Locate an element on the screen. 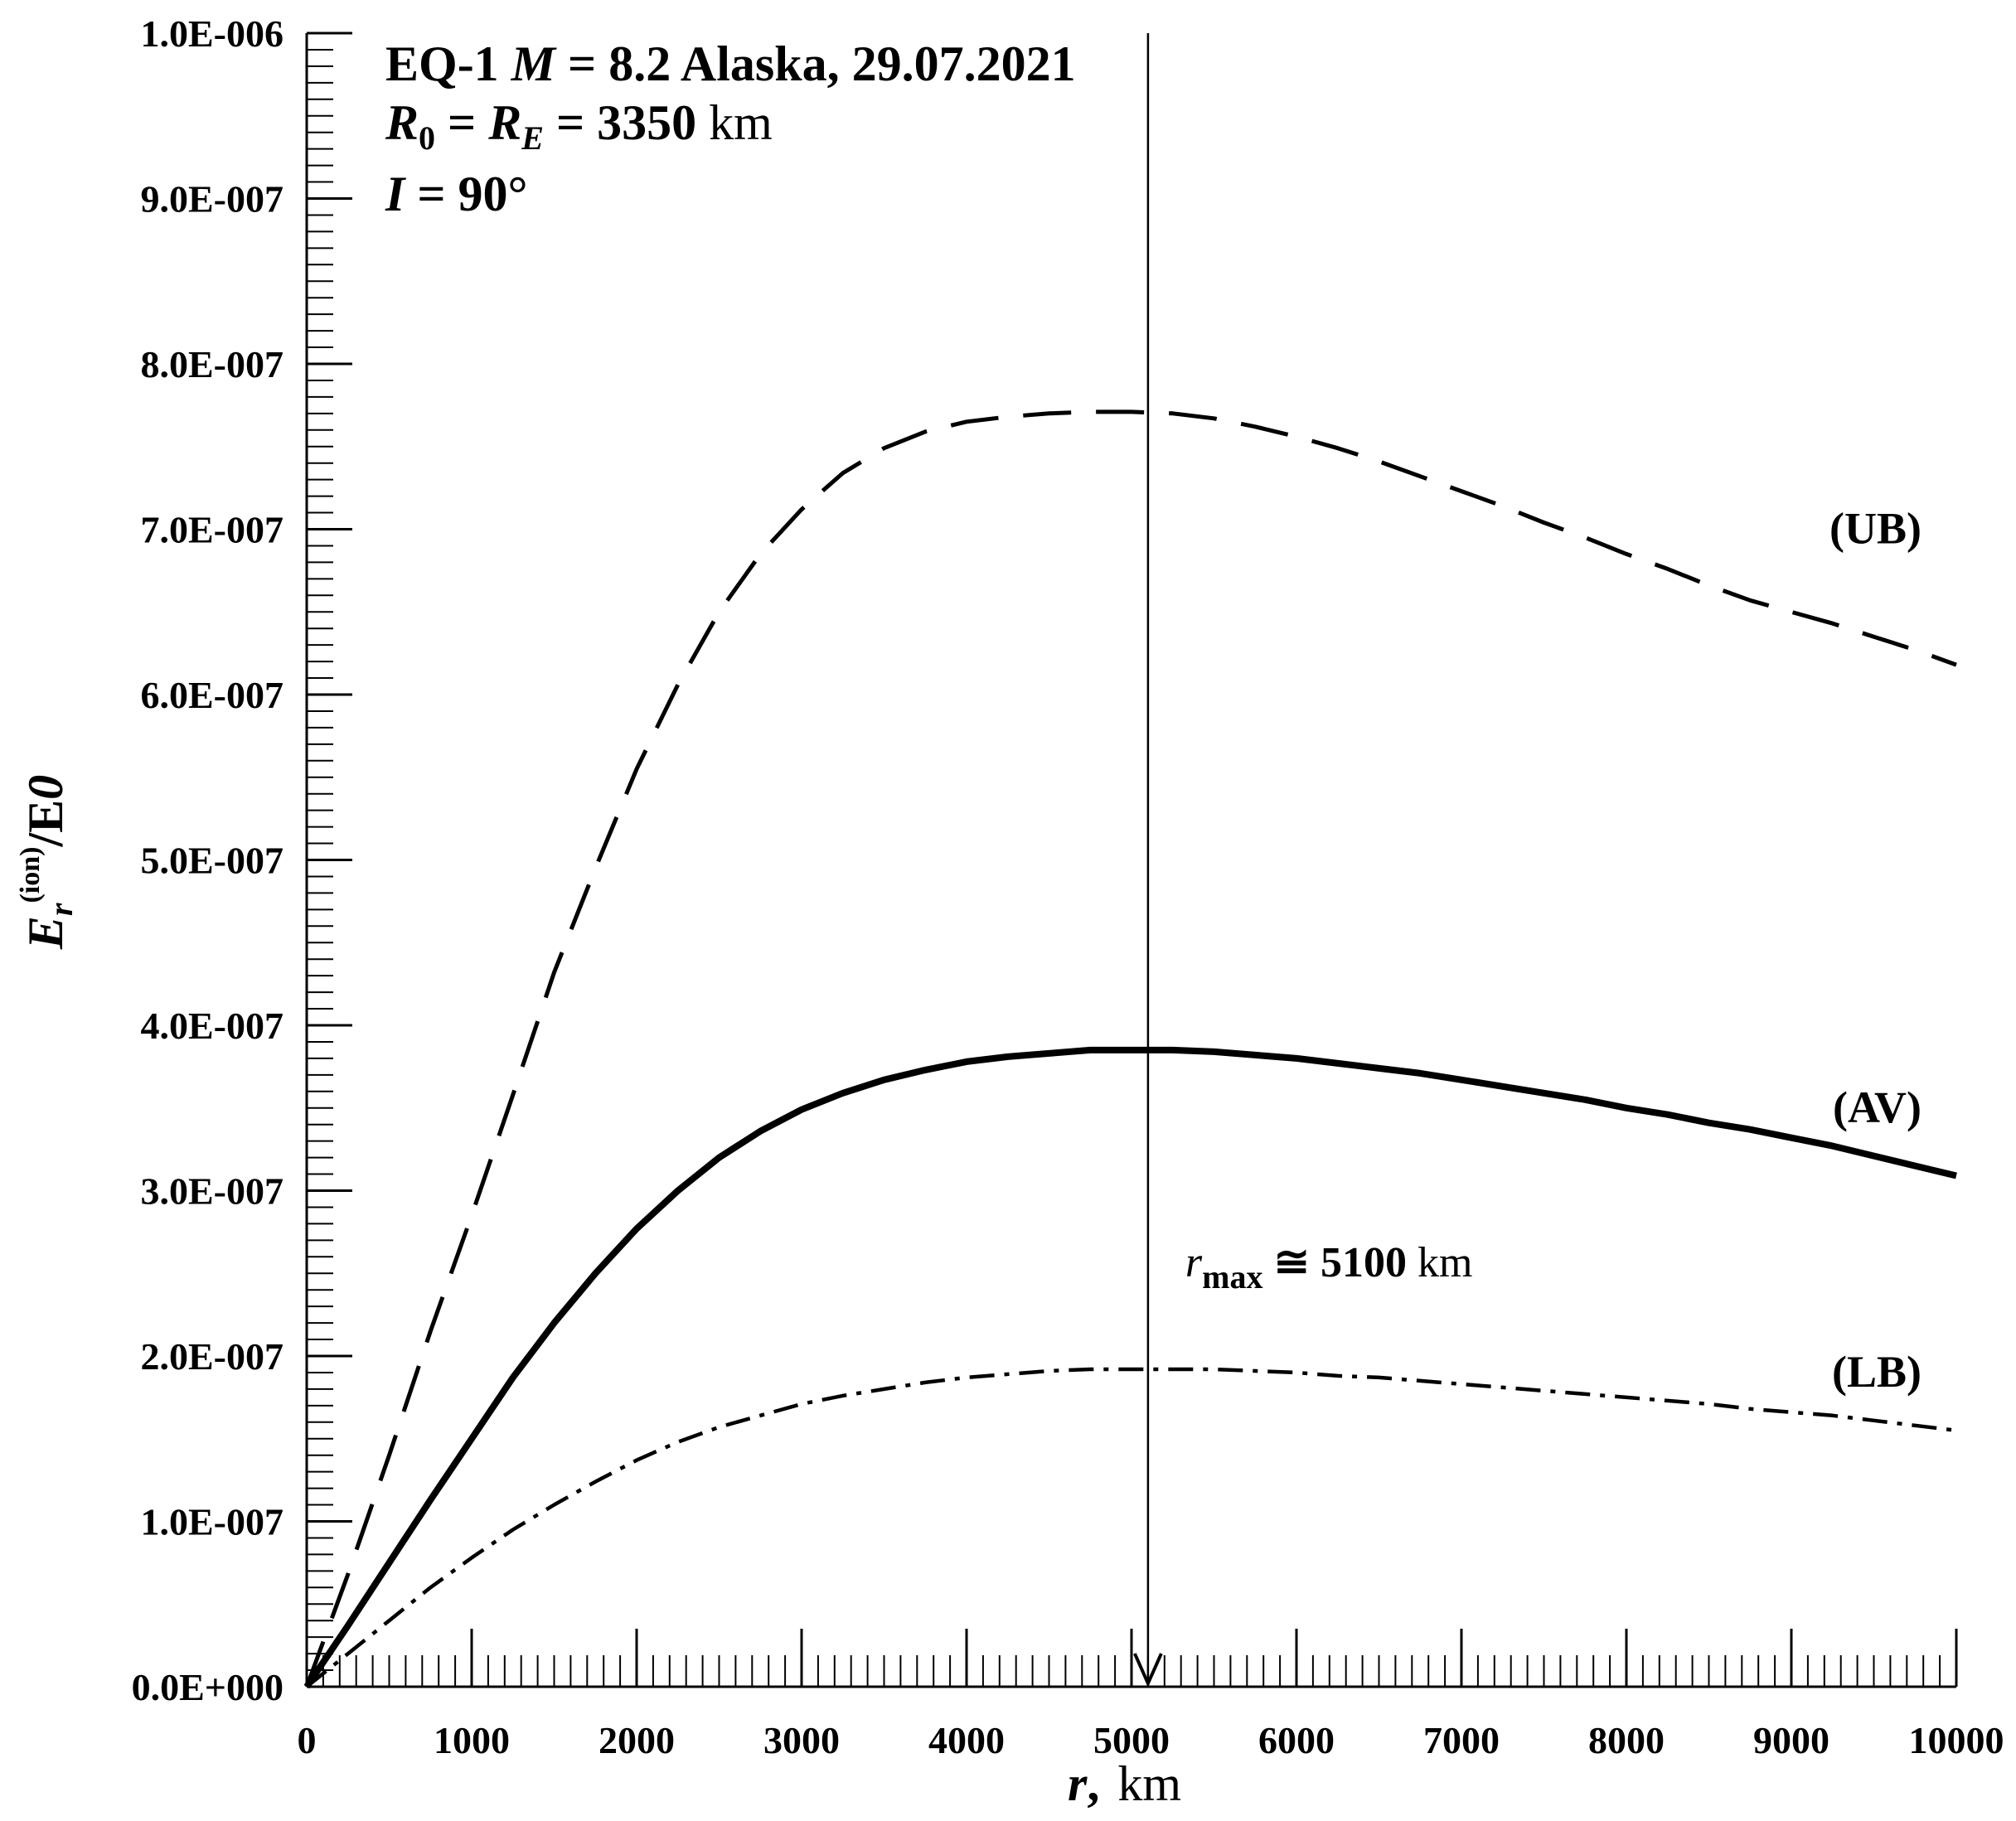 The width and height of the screenshot is (2016, 1821). rmax-arrow is located at coordinates (1148, 1670).